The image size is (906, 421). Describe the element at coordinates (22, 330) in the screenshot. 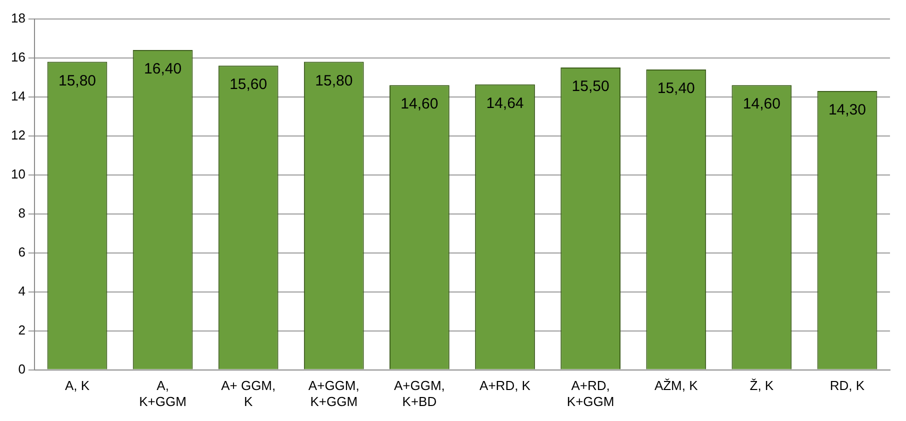

I see `y-tick-label: 2` at that location.